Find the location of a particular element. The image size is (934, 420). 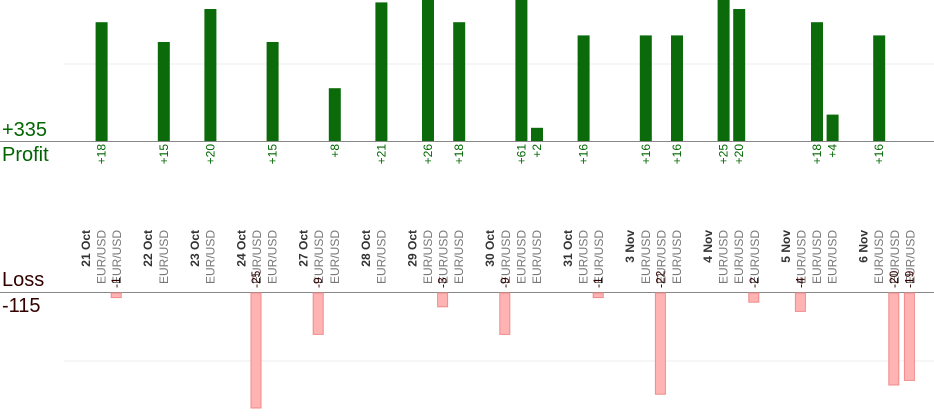

loss-value-label: -22 is located at coordinates (660, 279).